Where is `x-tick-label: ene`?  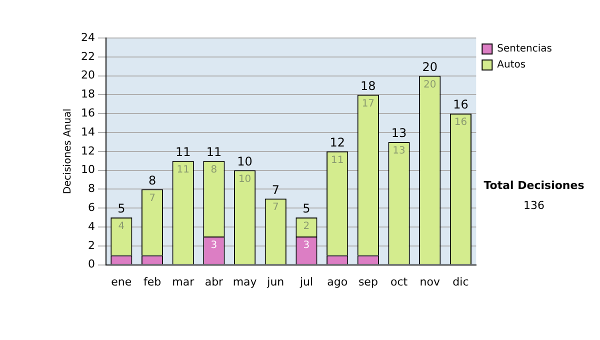
x-tick-label: ene is located at coordinates (121, 281).